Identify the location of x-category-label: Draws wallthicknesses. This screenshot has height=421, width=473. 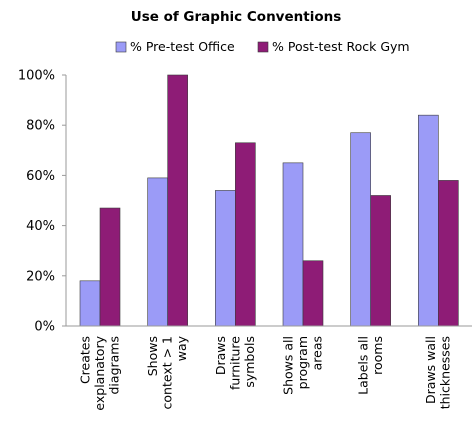
(438, 372).